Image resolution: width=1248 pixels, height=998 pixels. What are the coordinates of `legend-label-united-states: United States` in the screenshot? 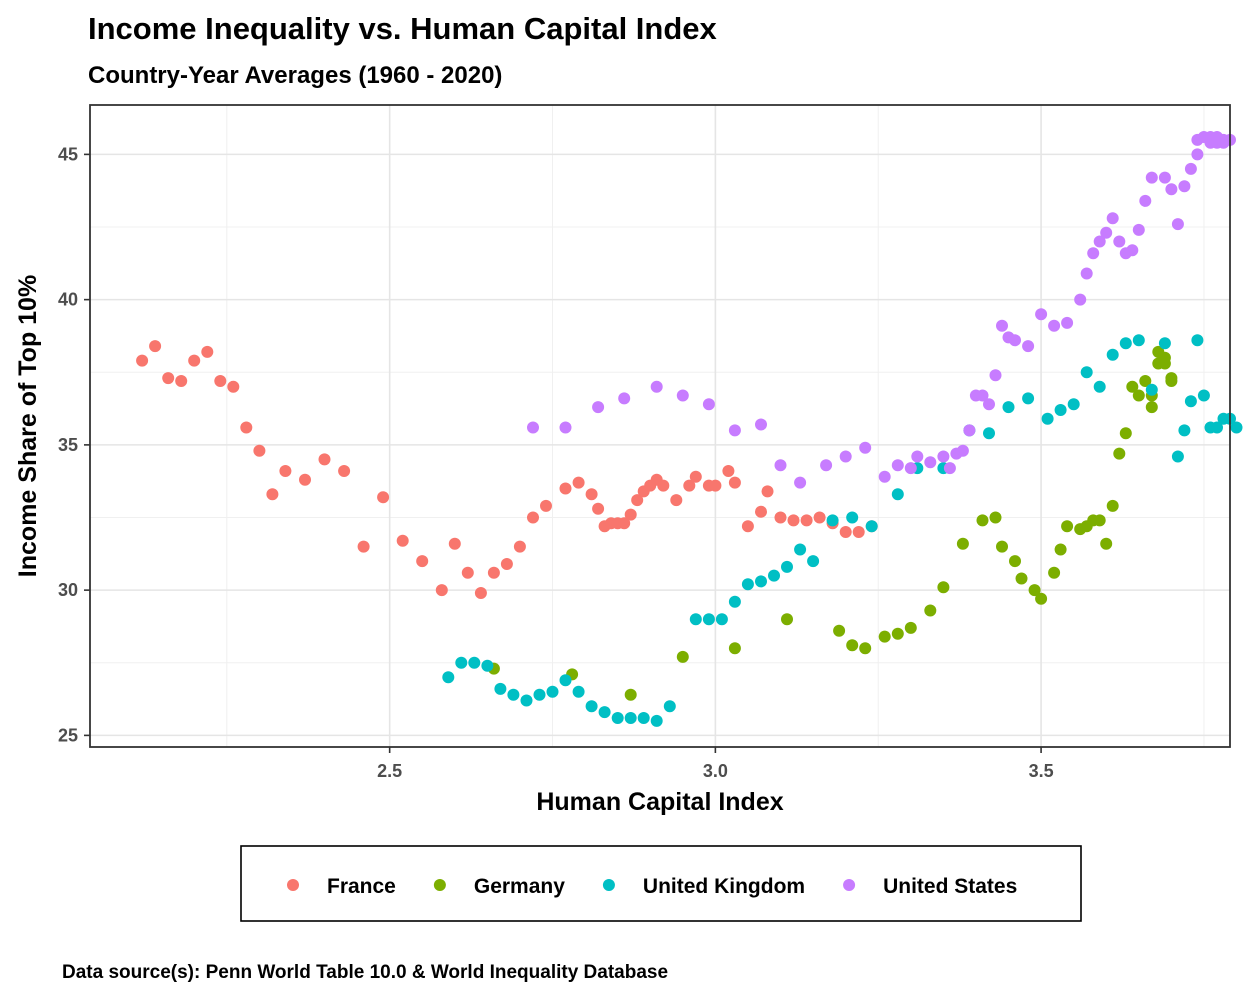 It's located at (950, 886).